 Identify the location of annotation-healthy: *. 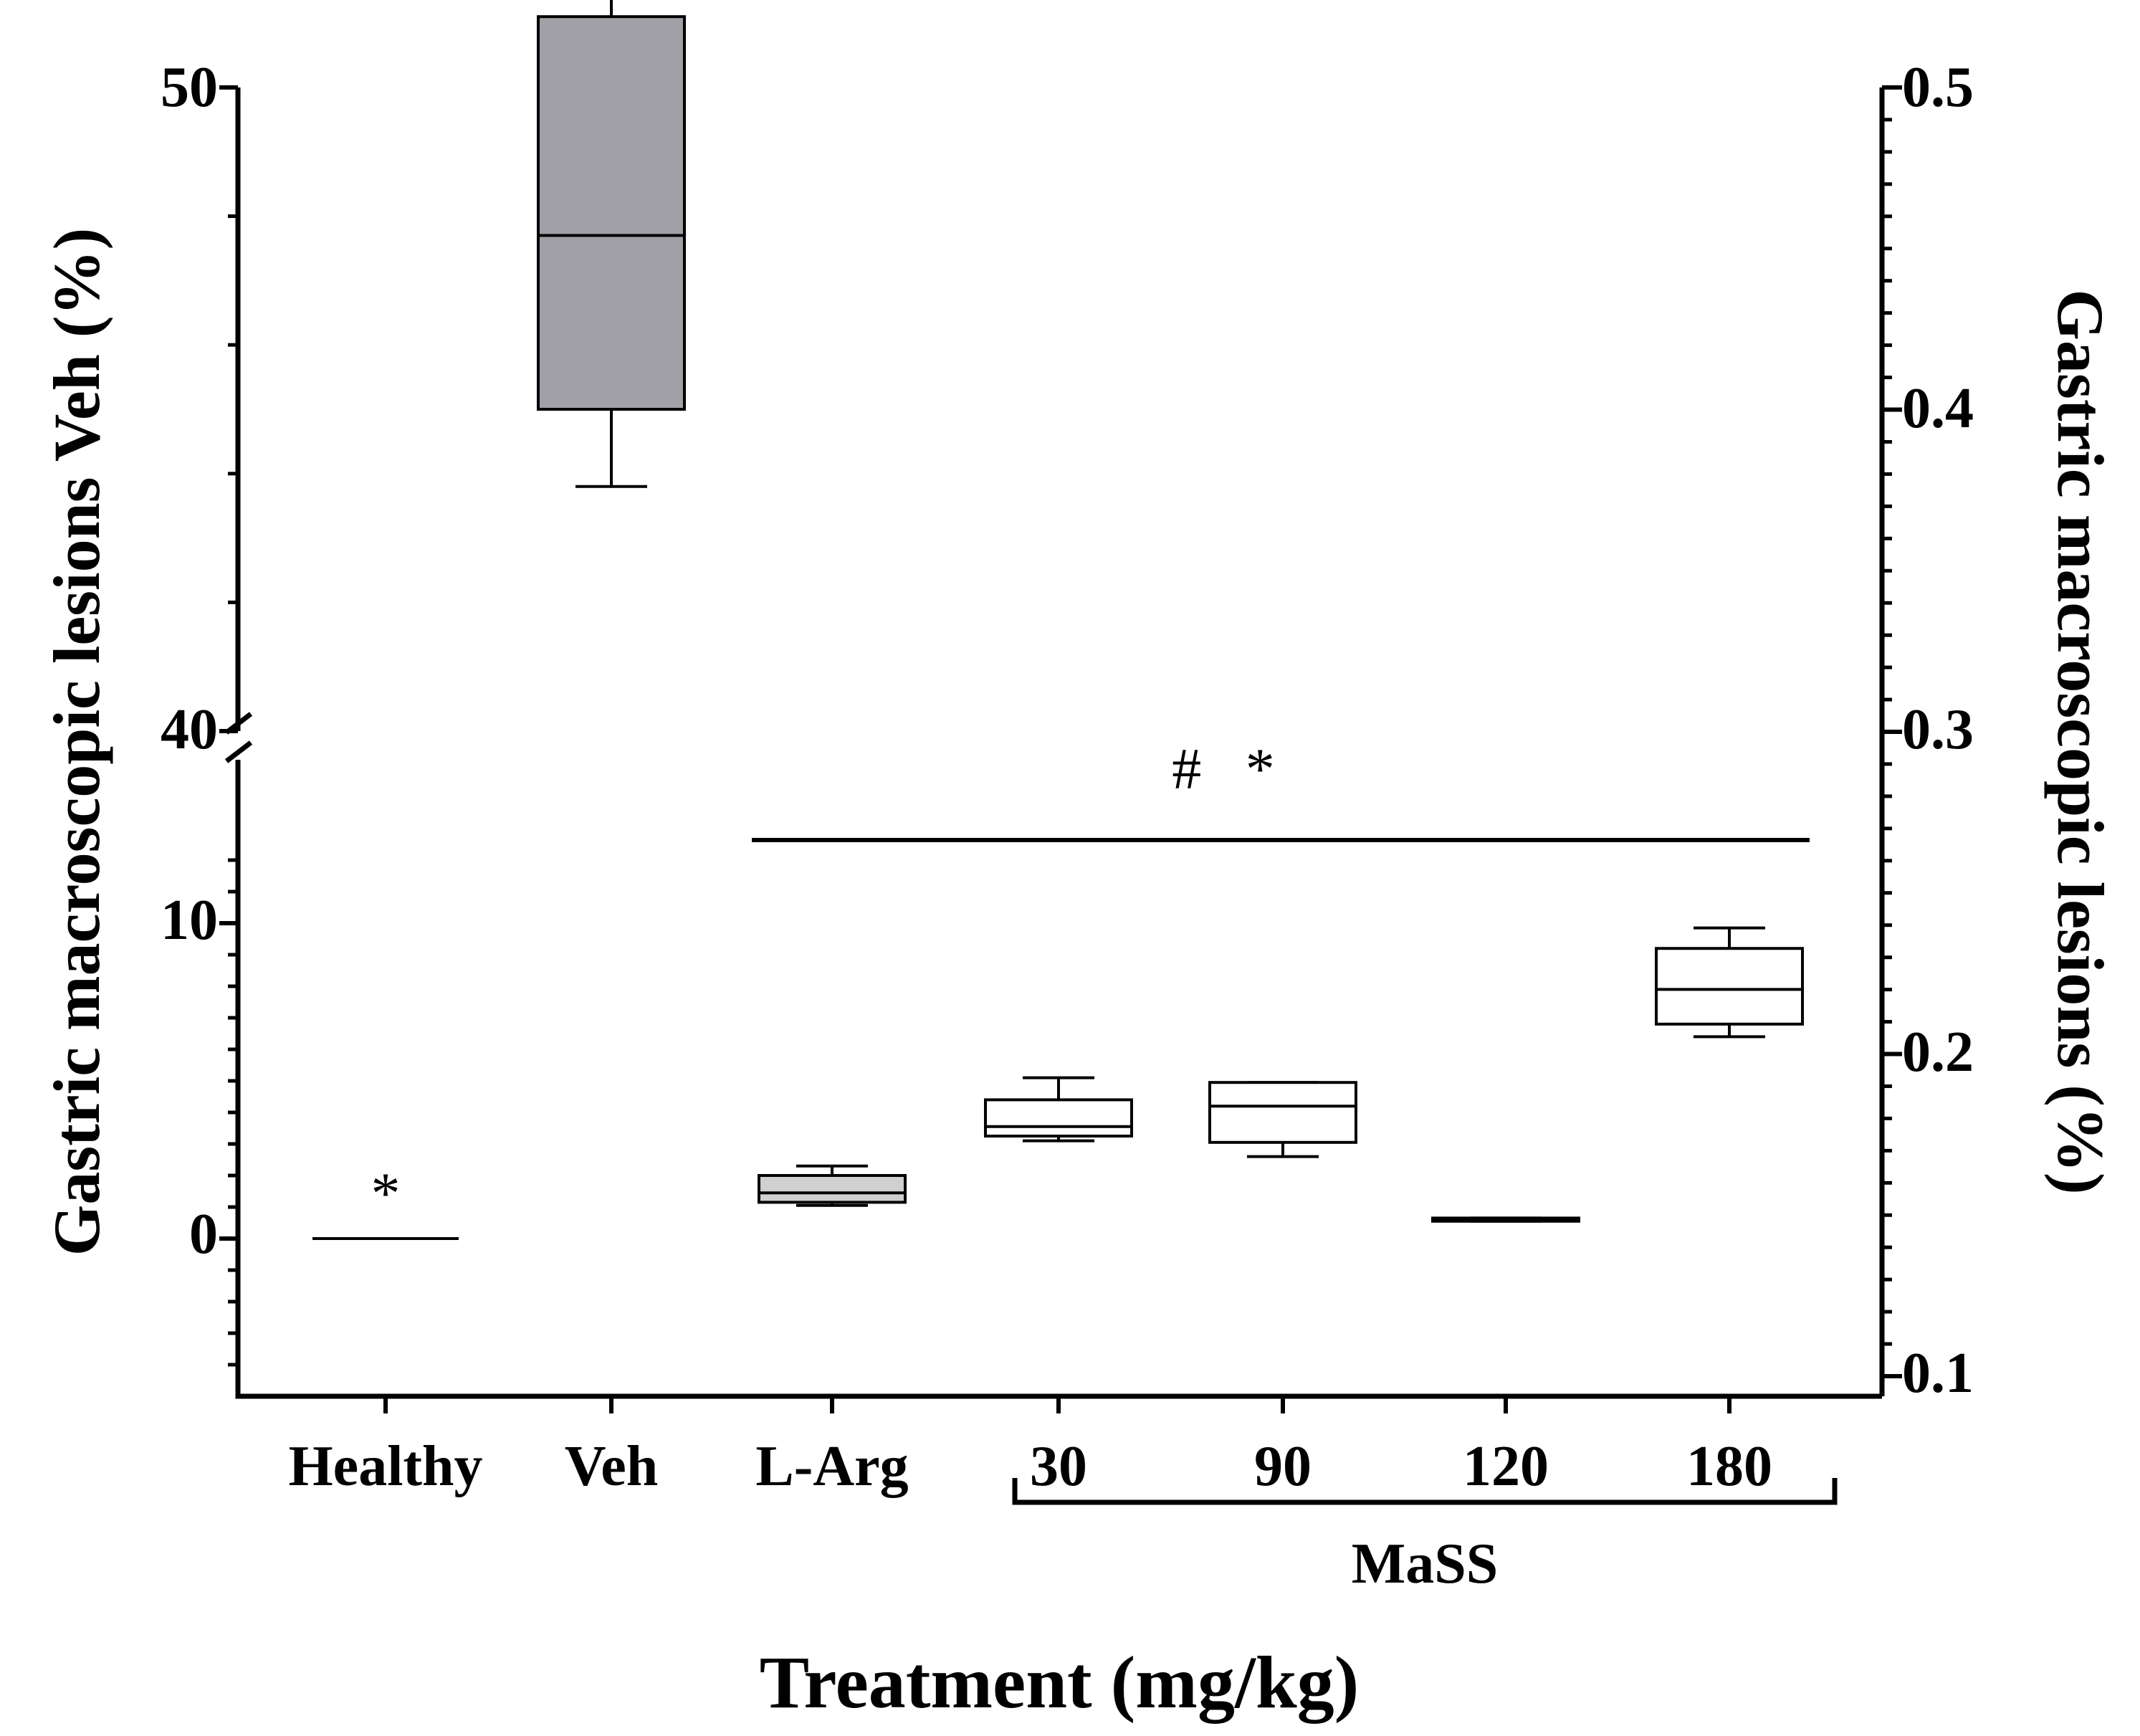
(386, 1193).